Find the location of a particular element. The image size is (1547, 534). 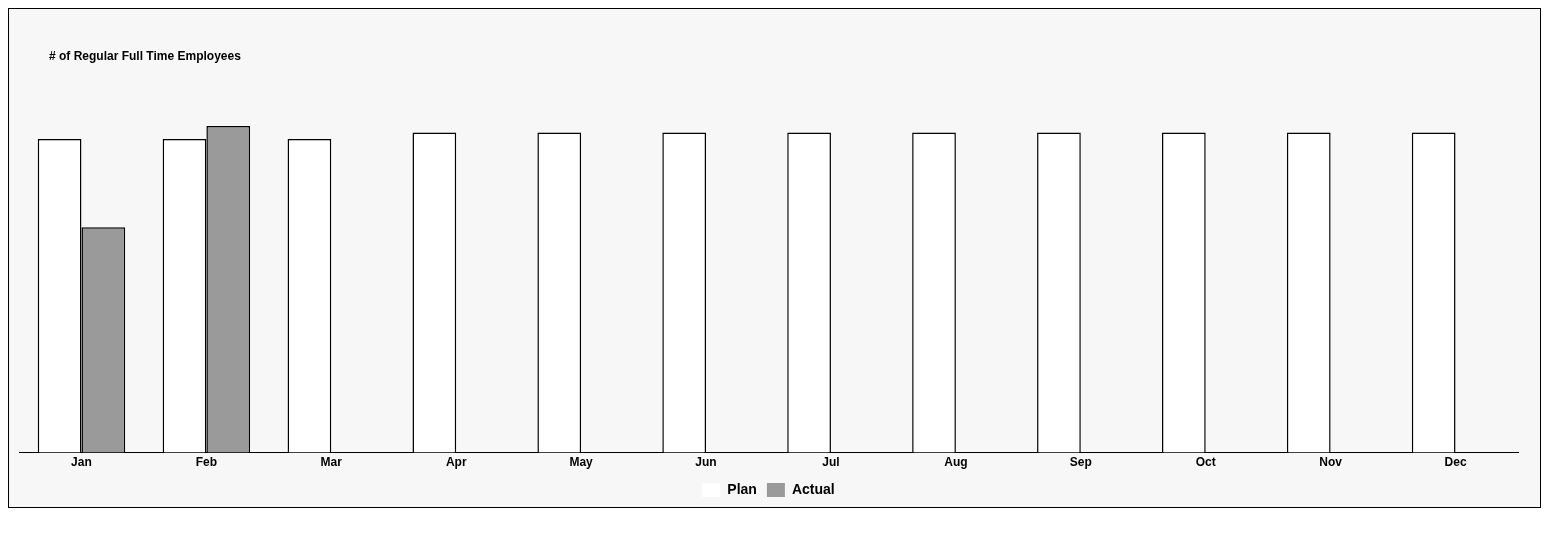

x-tick-label: Feb is located at coordinates (206, 462).